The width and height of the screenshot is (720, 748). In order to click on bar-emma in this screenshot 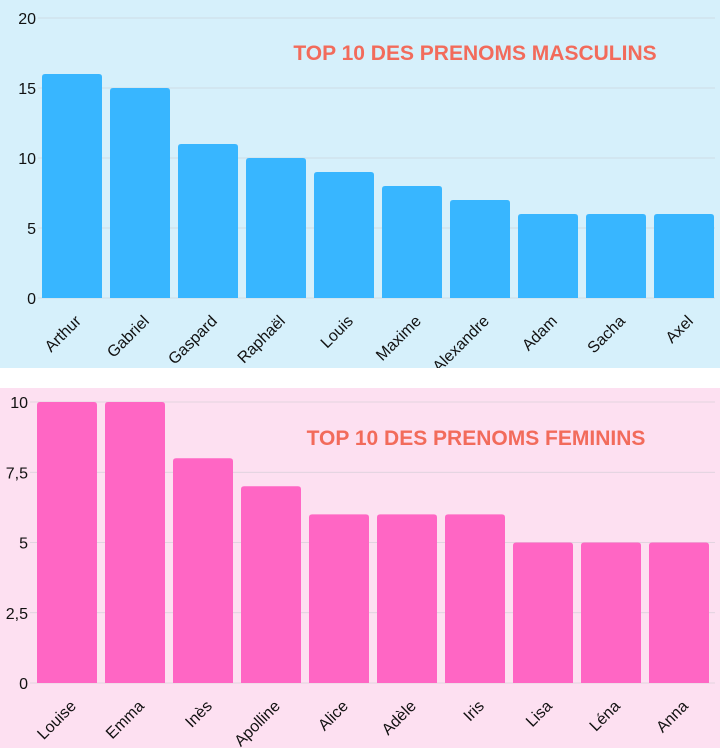, I will do `click(135, 542)`.